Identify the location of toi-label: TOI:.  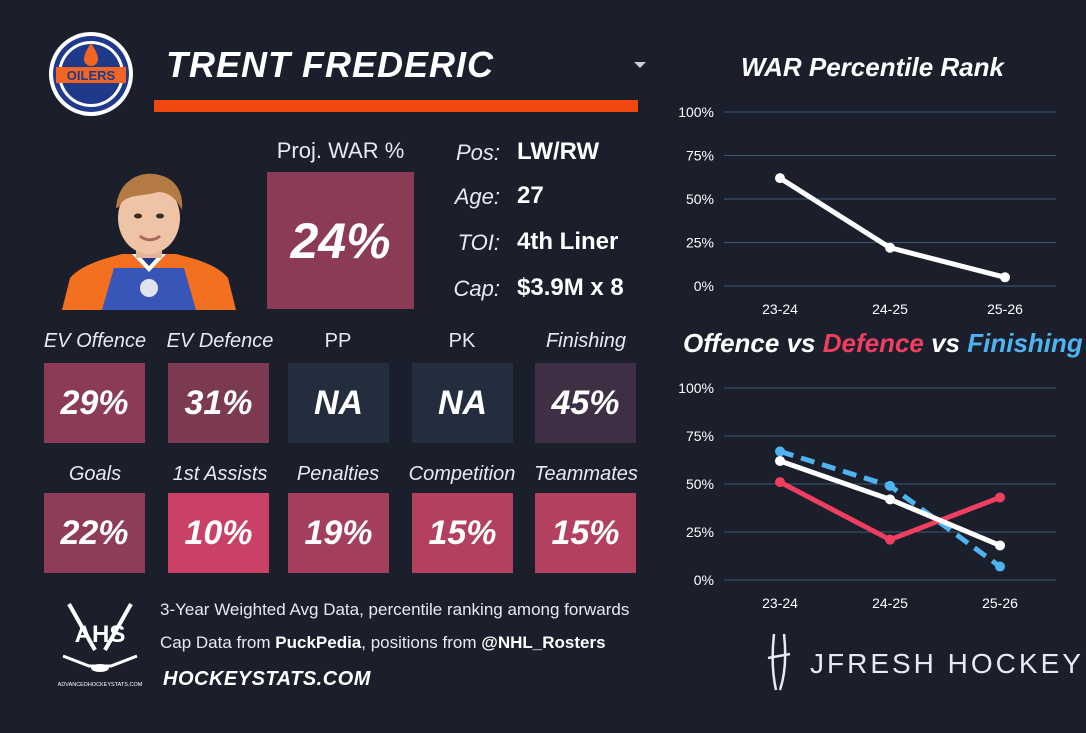
(478, 242).